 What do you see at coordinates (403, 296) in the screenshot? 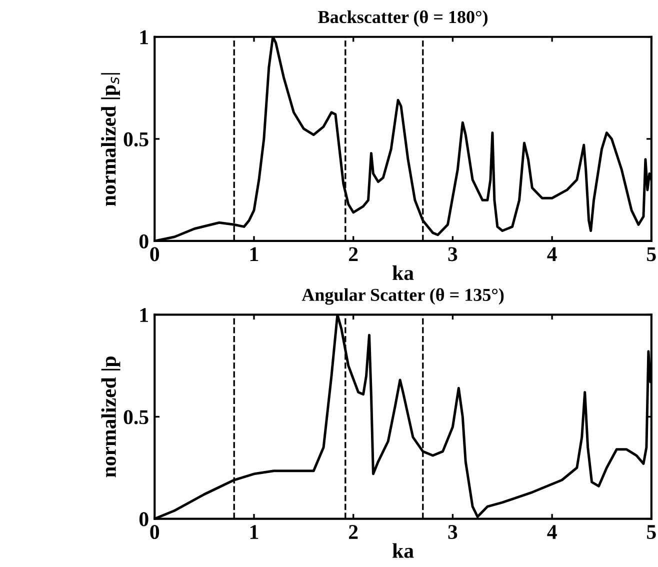
I see `chart-title: Angular Scatter (θ = 135°)` at bounding box center [403, 296].